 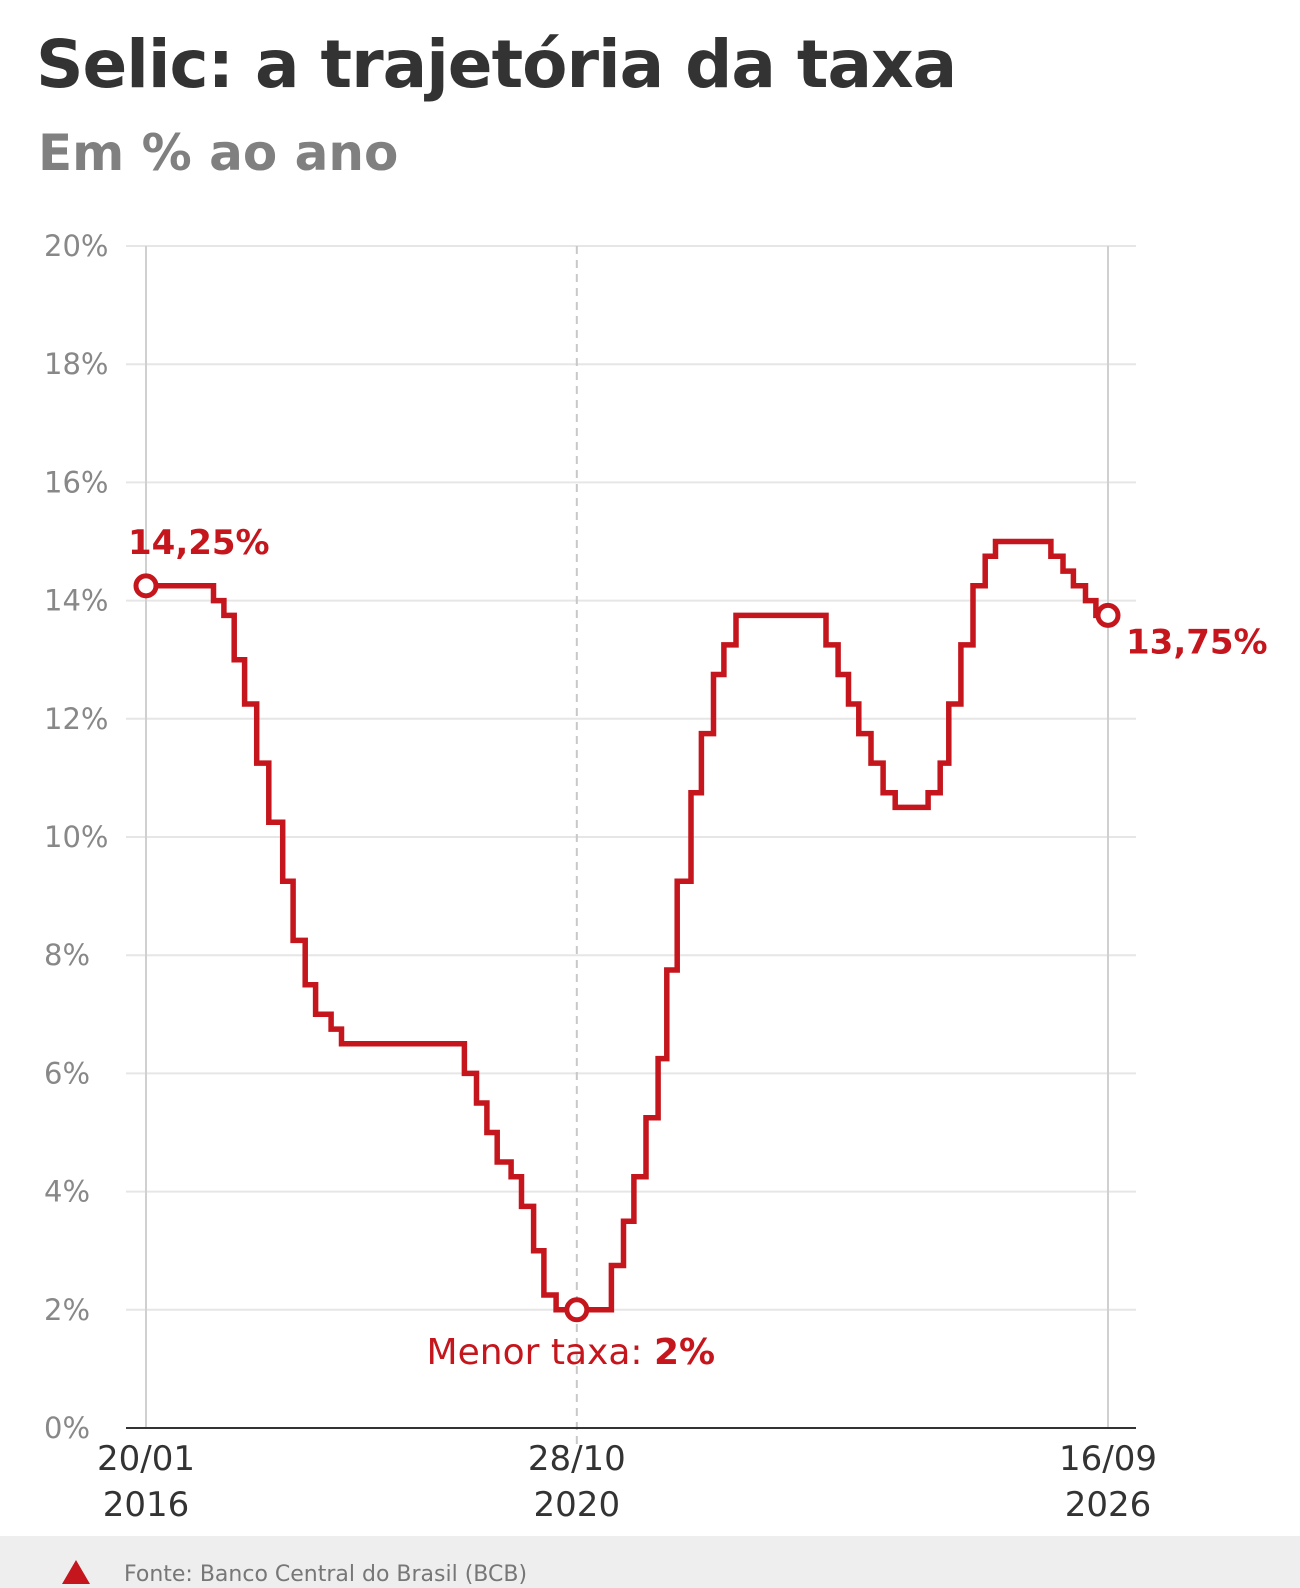 I want to click on x-tick-label-day: 28/10, so click(x=577, y=1459).